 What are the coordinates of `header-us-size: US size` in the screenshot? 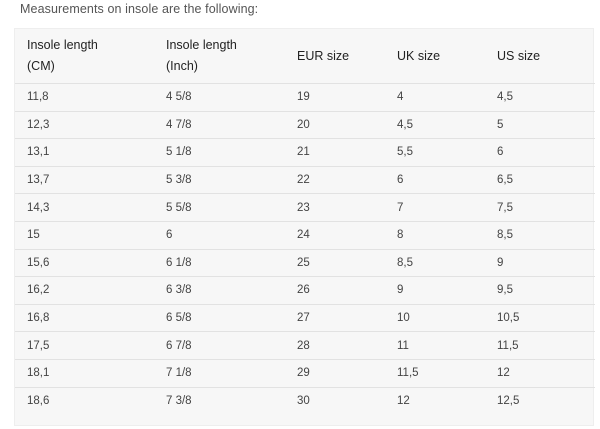 It's located at (540, 56).